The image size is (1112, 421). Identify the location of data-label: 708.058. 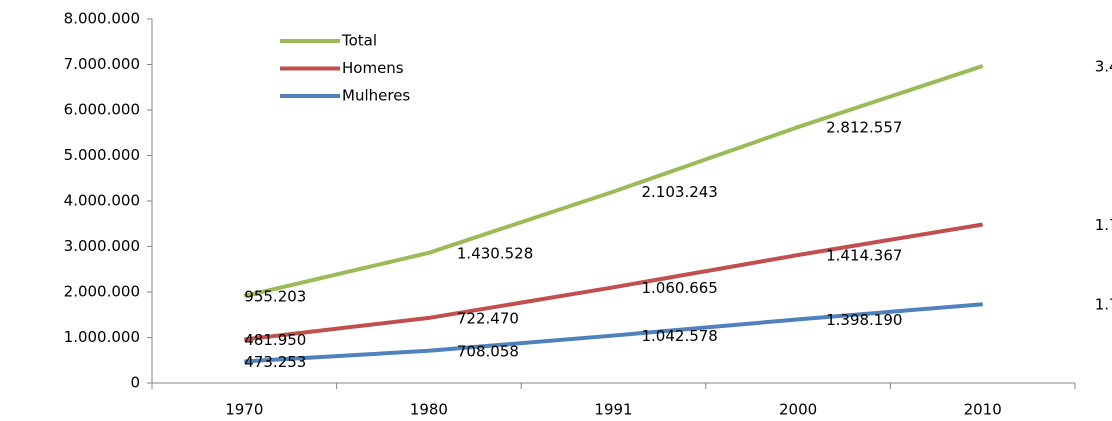
(488, 351).